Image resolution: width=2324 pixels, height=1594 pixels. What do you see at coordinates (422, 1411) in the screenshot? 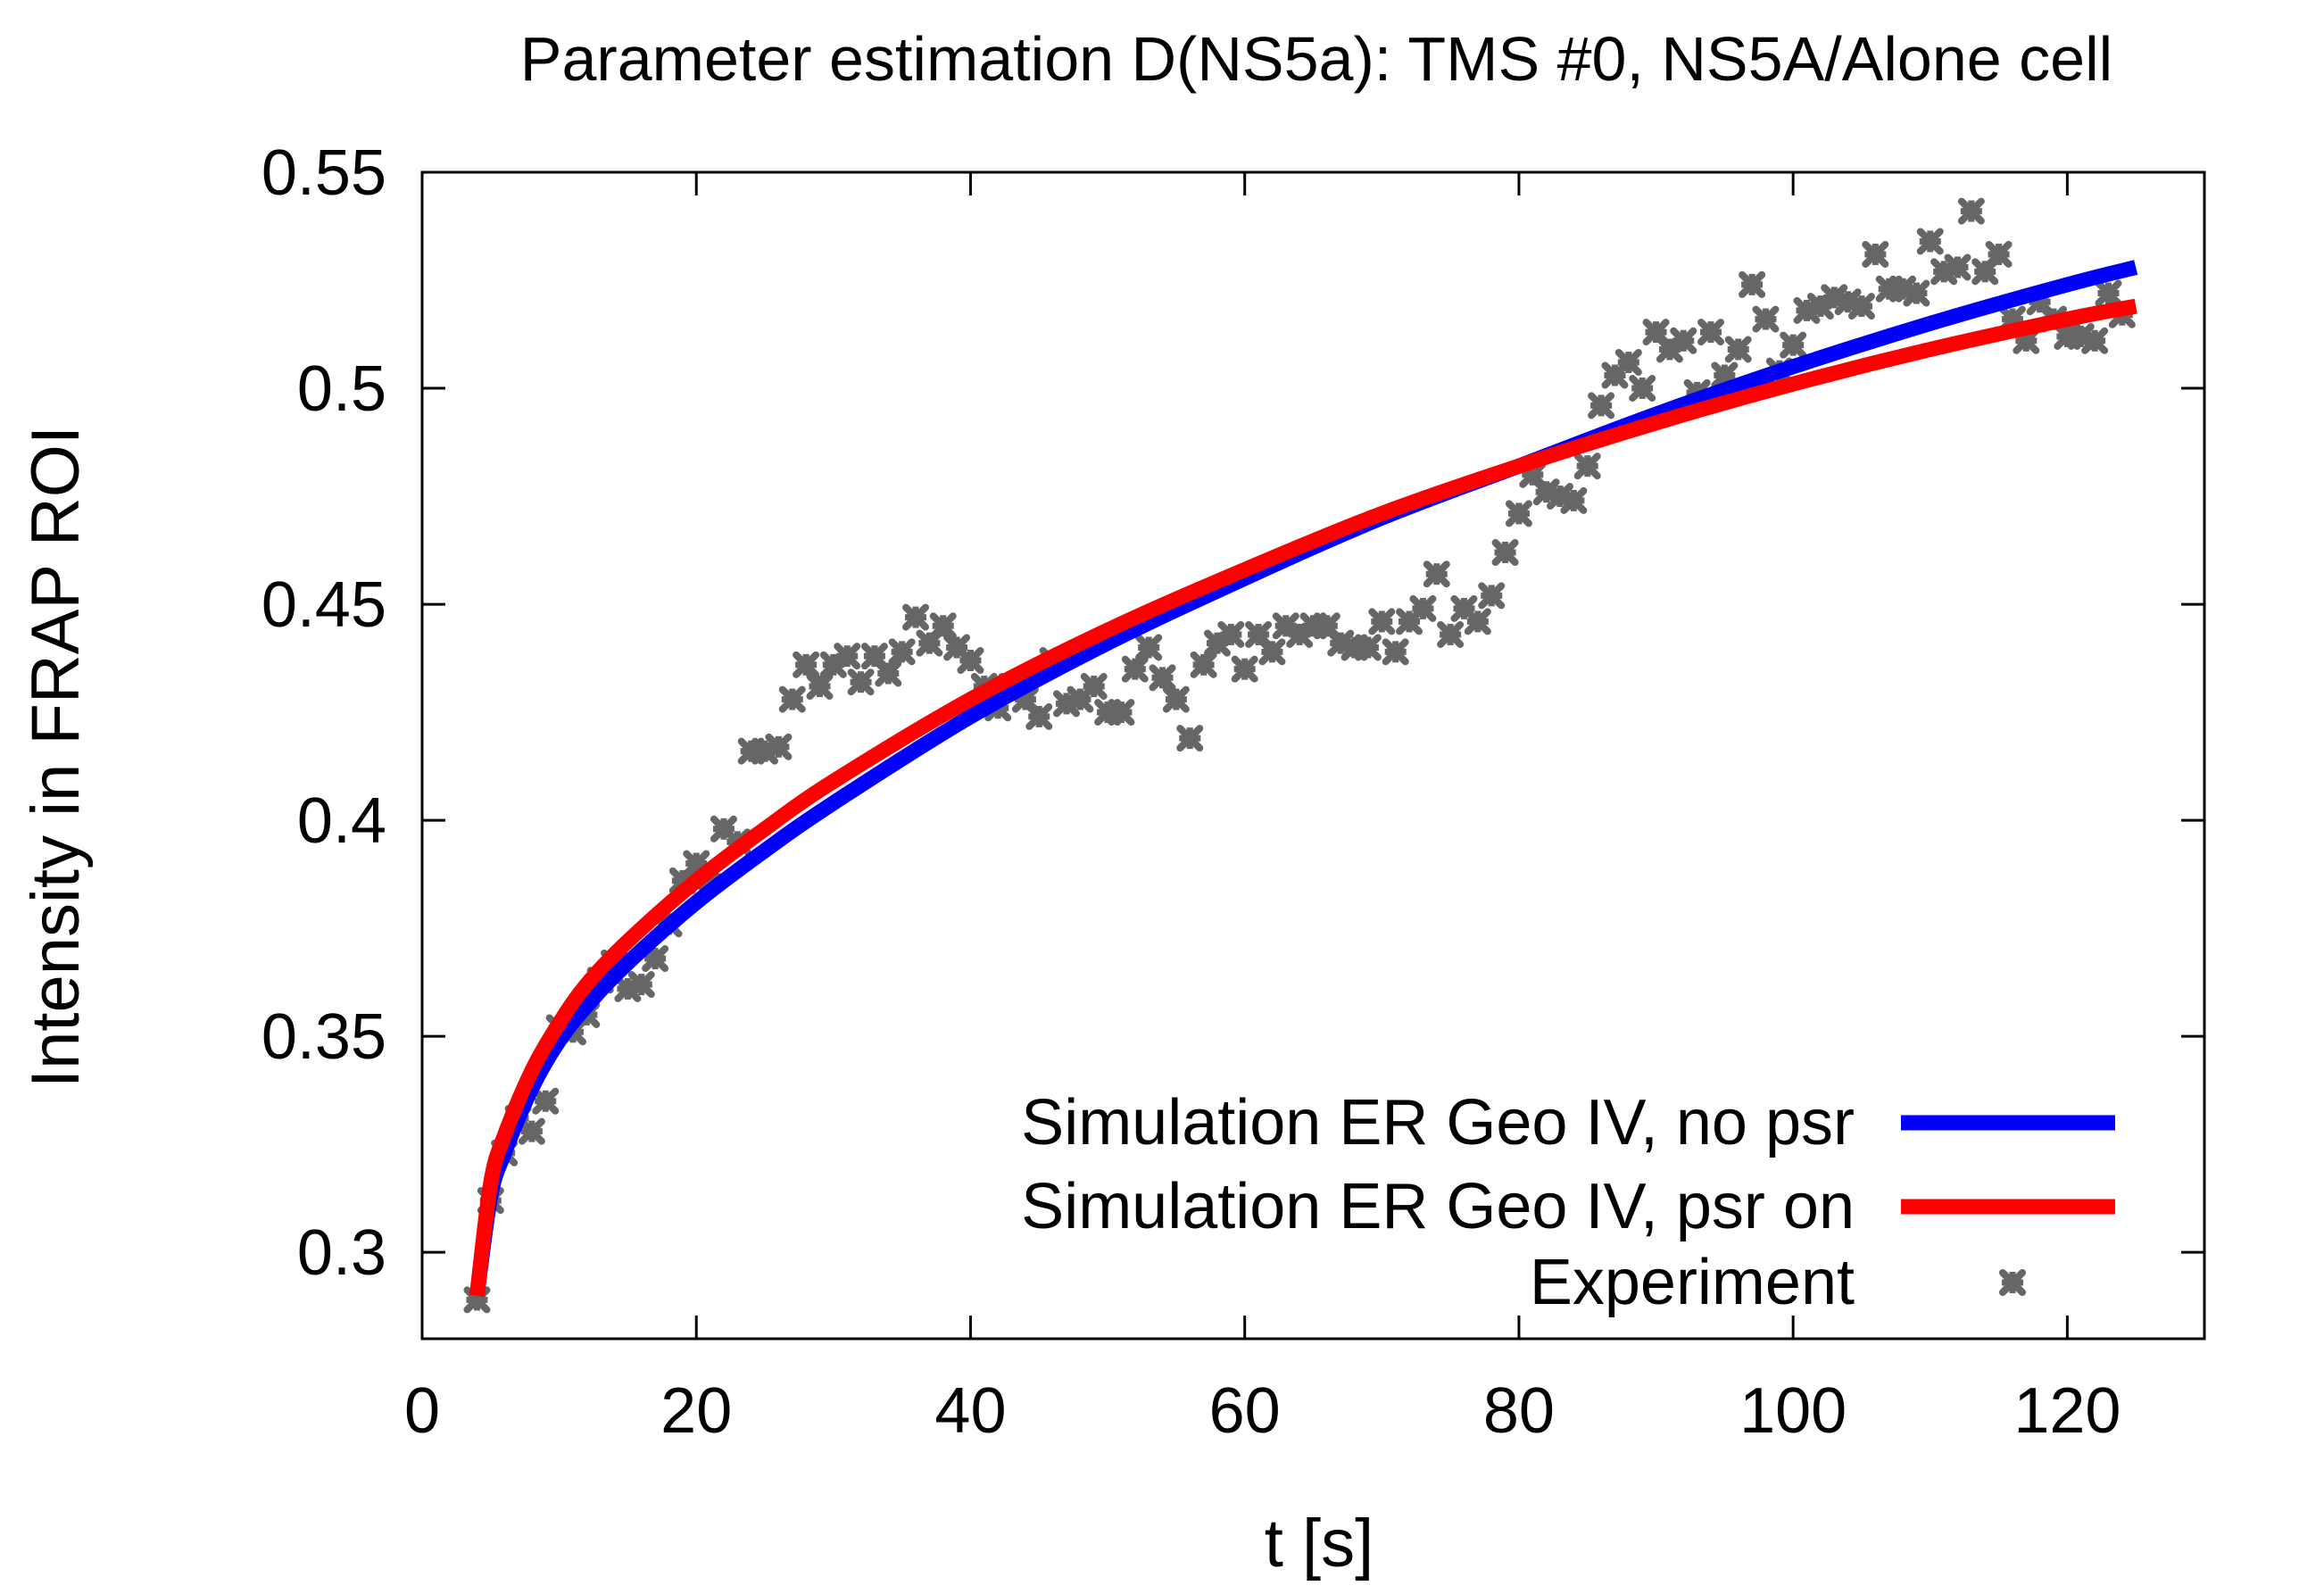
I see `x-tick-label: 0` at bounding box center [422, 1411].